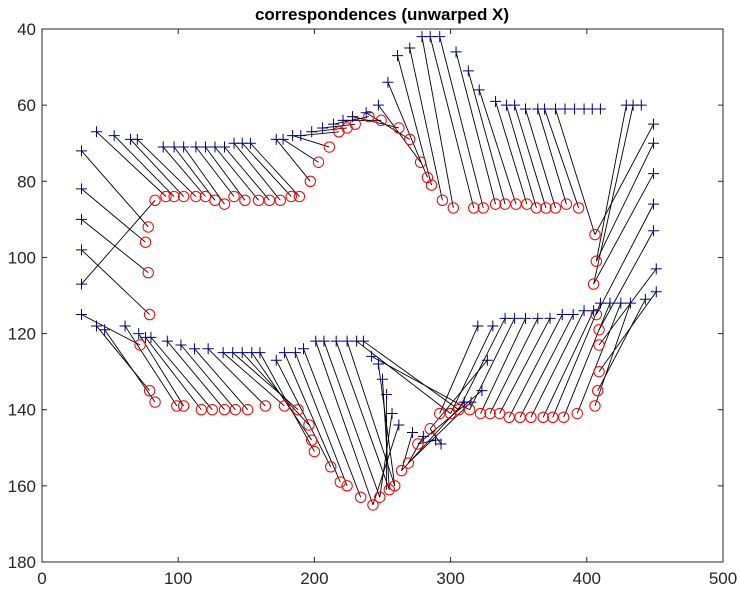 This screenshot has height=595, width=740. What do you see at coordinates (22, 486) in the screenshot?
I see `y-tick-label-6: 160` at bounding box center [22, 486].